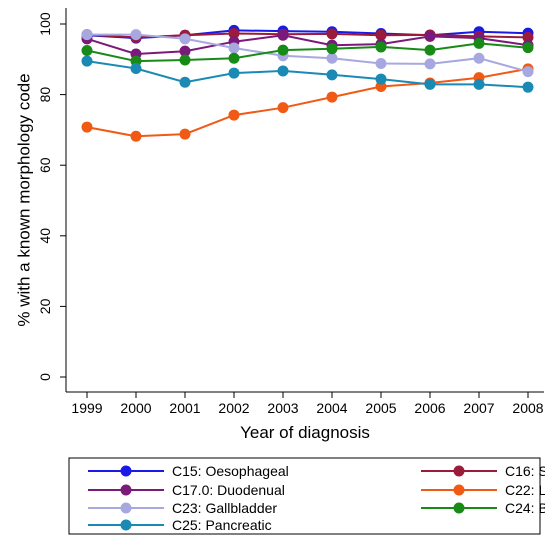 This screenshot has height=542, width=545. I want to click on legend-label: C25: Pancreatic, so click(222, 525).